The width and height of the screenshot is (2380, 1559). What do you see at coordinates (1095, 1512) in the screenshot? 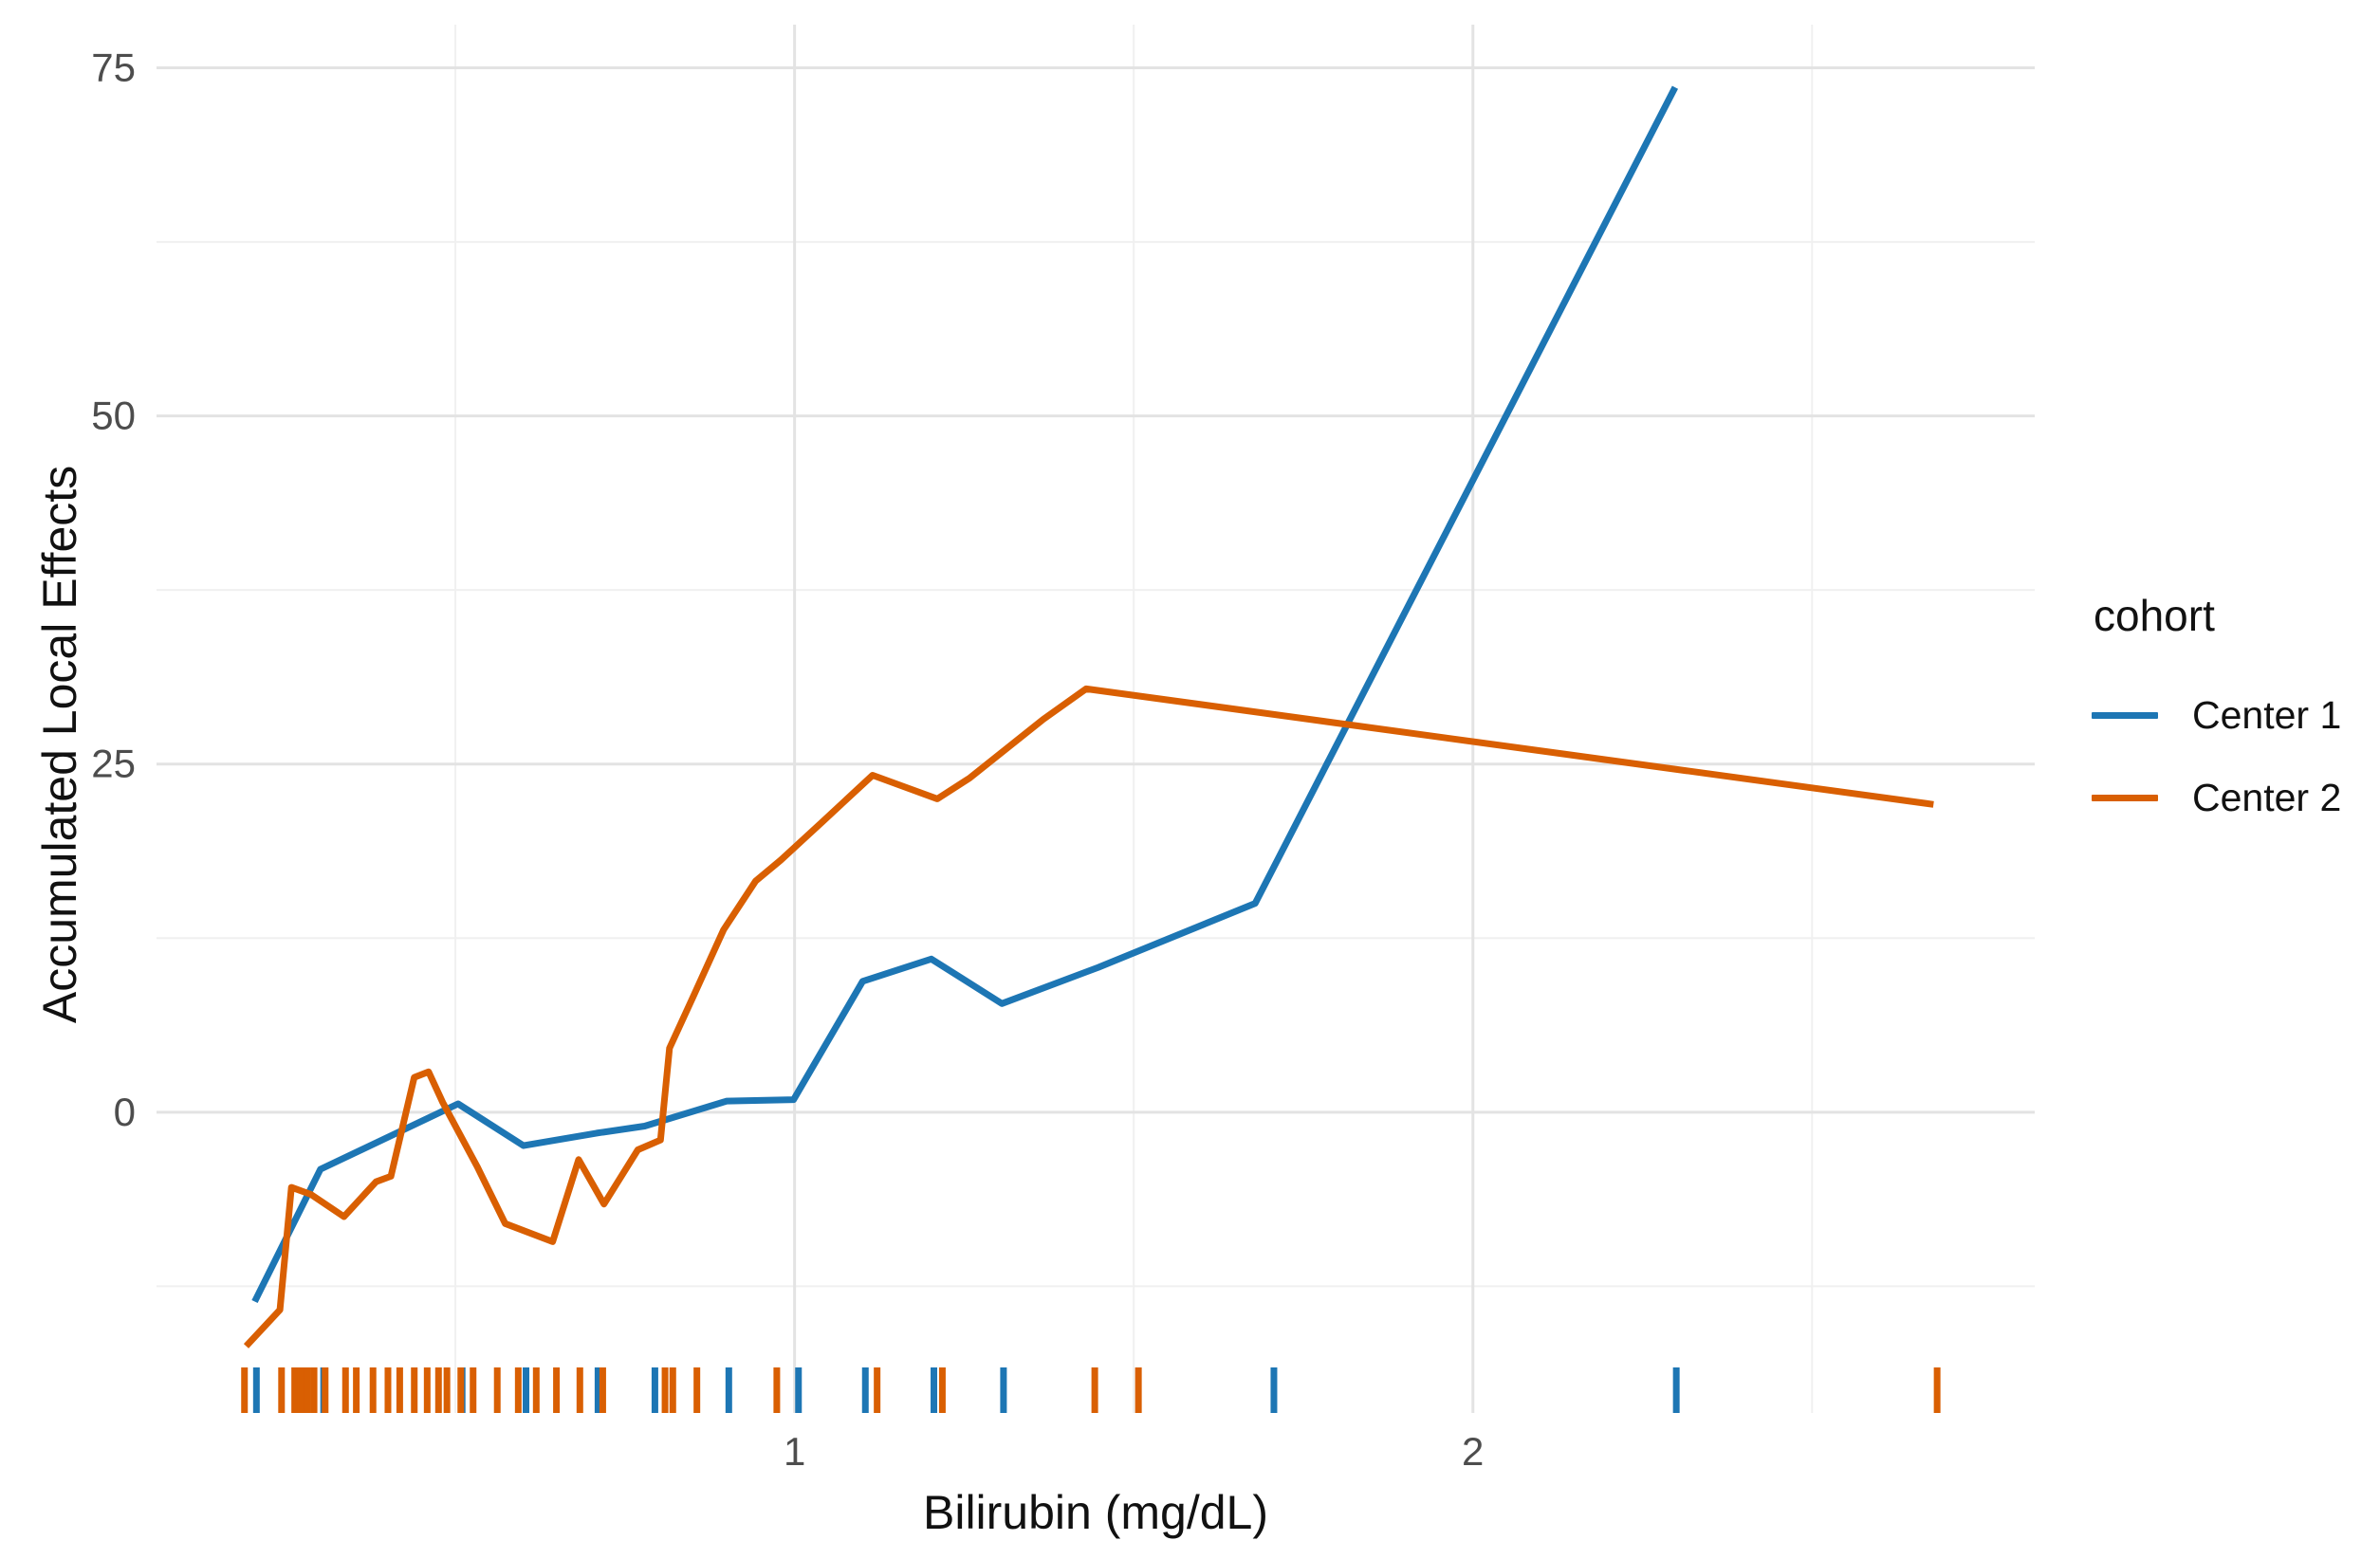
I see `x-axis-title: Bilirubin (mg/dL)` at bounding box center [1095, 1512].